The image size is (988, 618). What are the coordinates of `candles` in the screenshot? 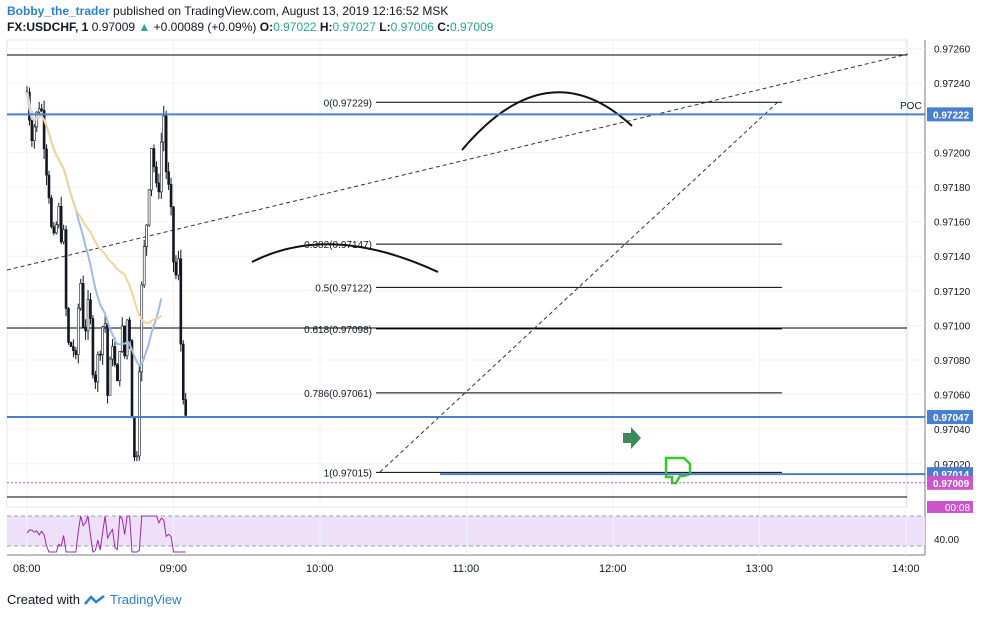 It's located at (106, 274).